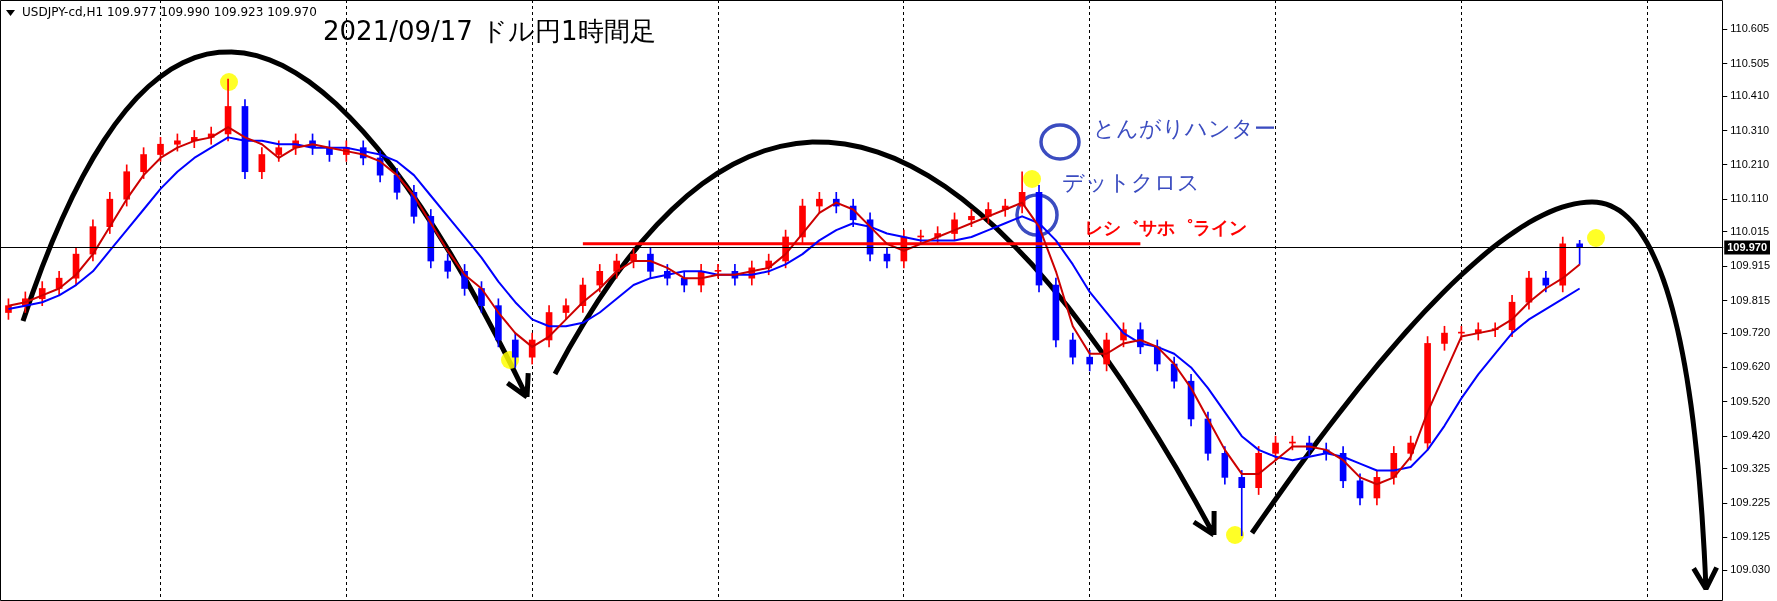 The height and width of the screenshot is (601, 1777). I want to click on y-tick-label: 109.520, so click(1750, 400).